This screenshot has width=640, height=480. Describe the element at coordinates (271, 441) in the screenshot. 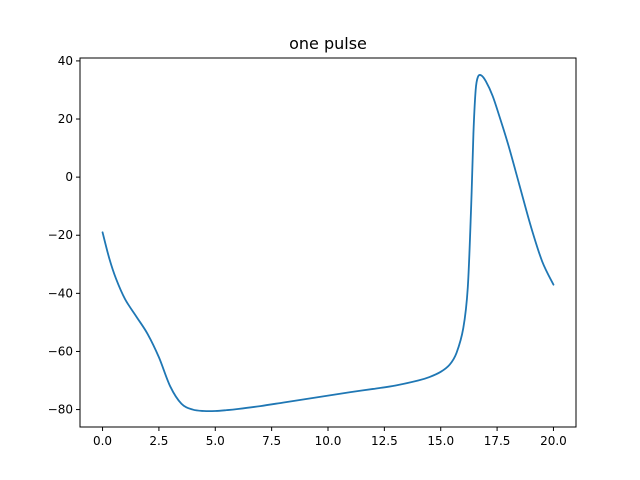

I see `x-tick-label: 7.5` at that location.